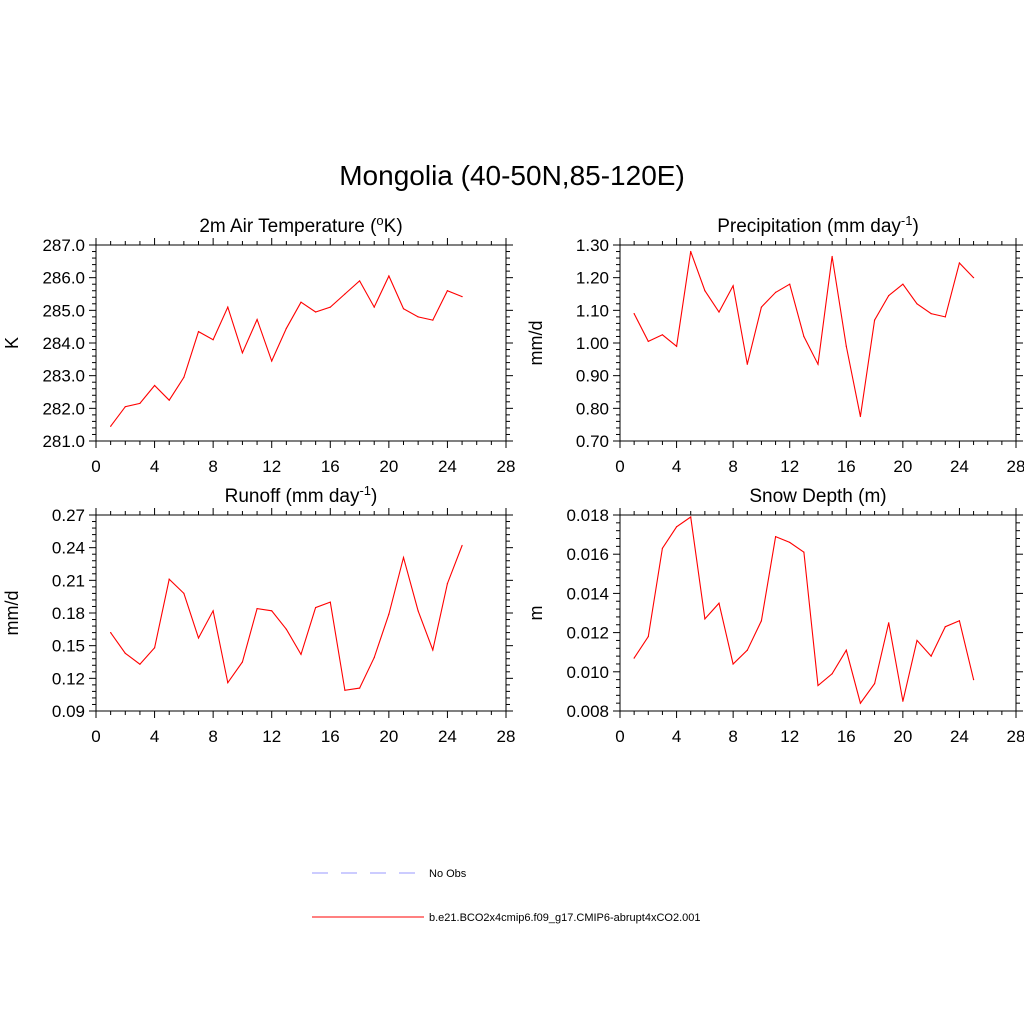  I want to click on y-tick-label: 0.18, so click(68, 613).